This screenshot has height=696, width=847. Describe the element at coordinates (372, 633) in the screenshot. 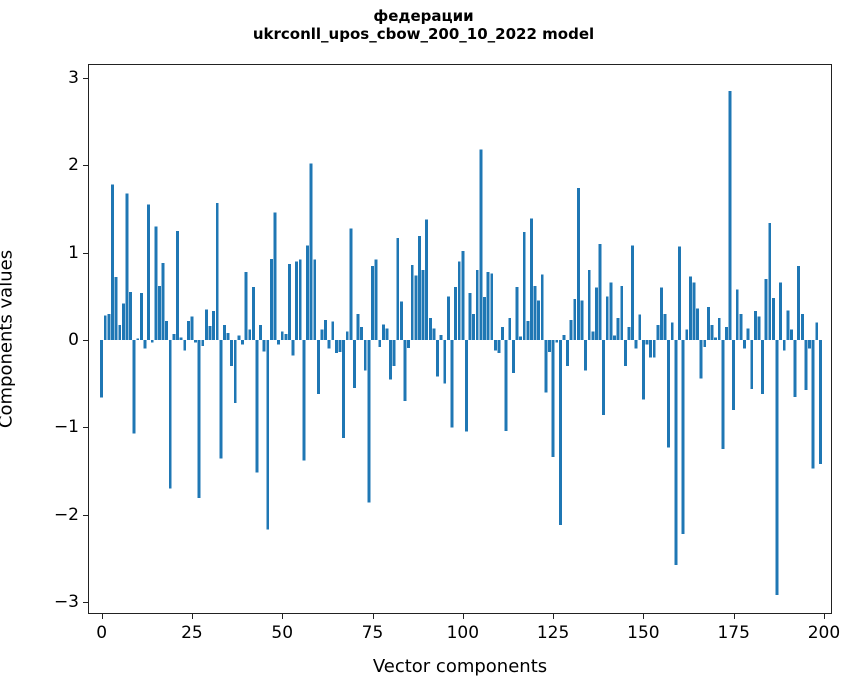

I see `x-axis-tick-label: 75` at that location.